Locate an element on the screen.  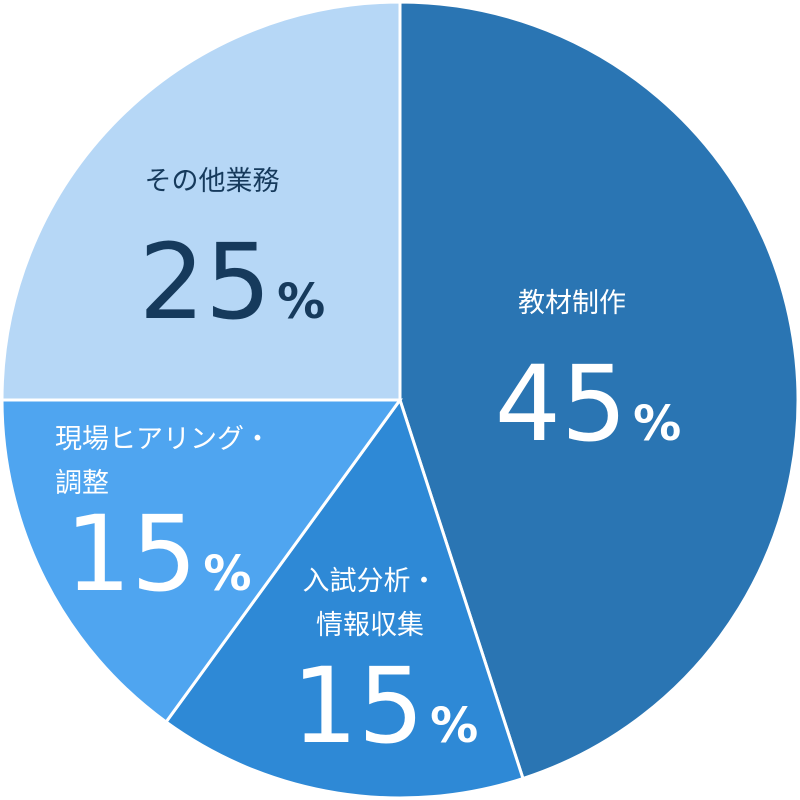
slice-label: 入試分析・ is located at coordinates (370, 581).